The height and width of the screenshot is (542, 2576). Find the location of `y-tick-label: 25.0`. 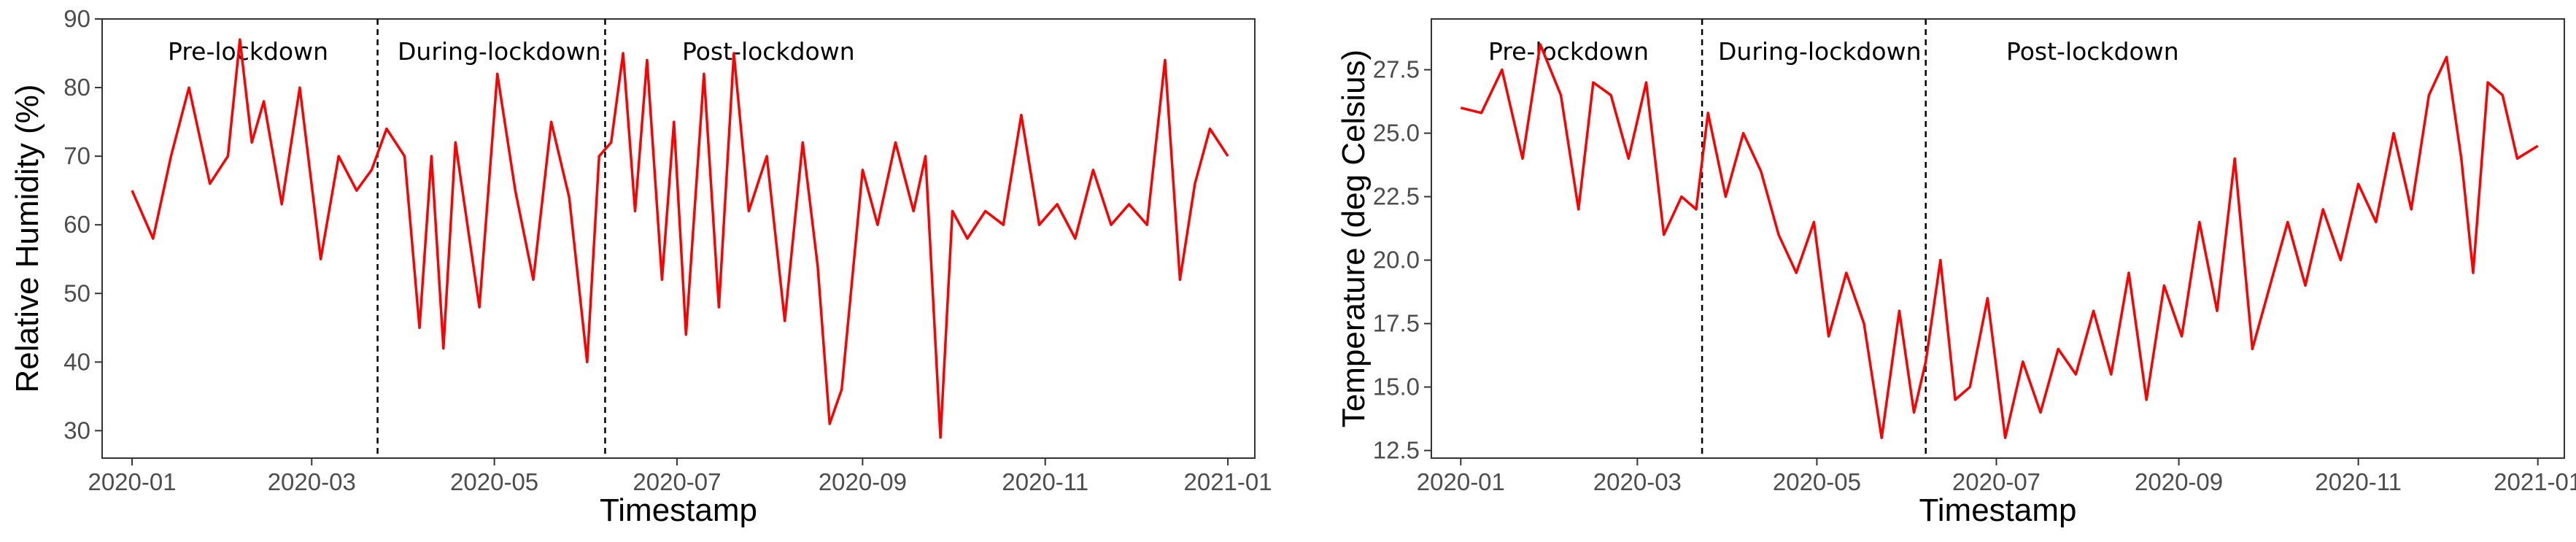

y-tick-label: 25.0 is located at coordinates (1396, 133).